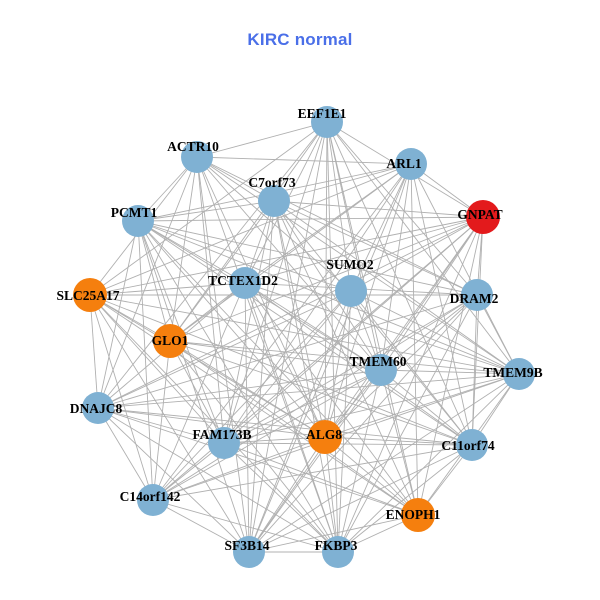 The image size is (600, 600). Describe the element at coordinates (325, 437) in the screenshot. I see `network-node-alg8` at that location.